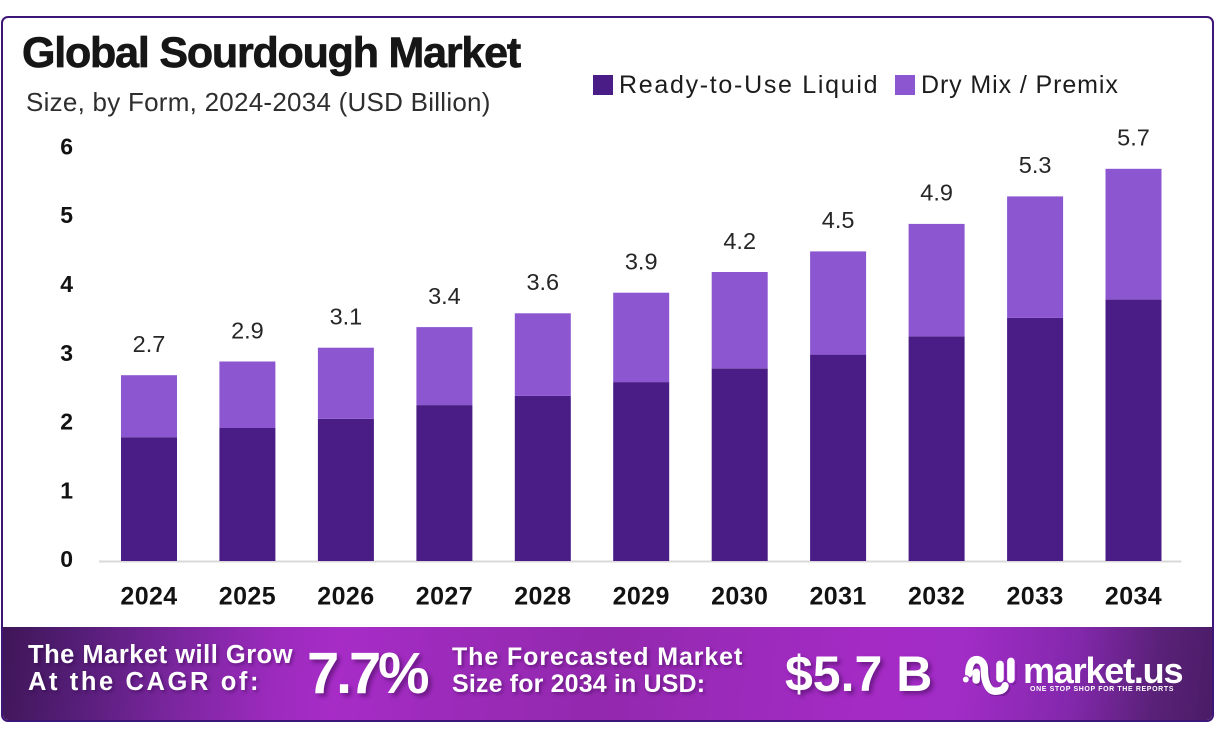  I want to click on svg-text: 2034, so click(1133, 597).